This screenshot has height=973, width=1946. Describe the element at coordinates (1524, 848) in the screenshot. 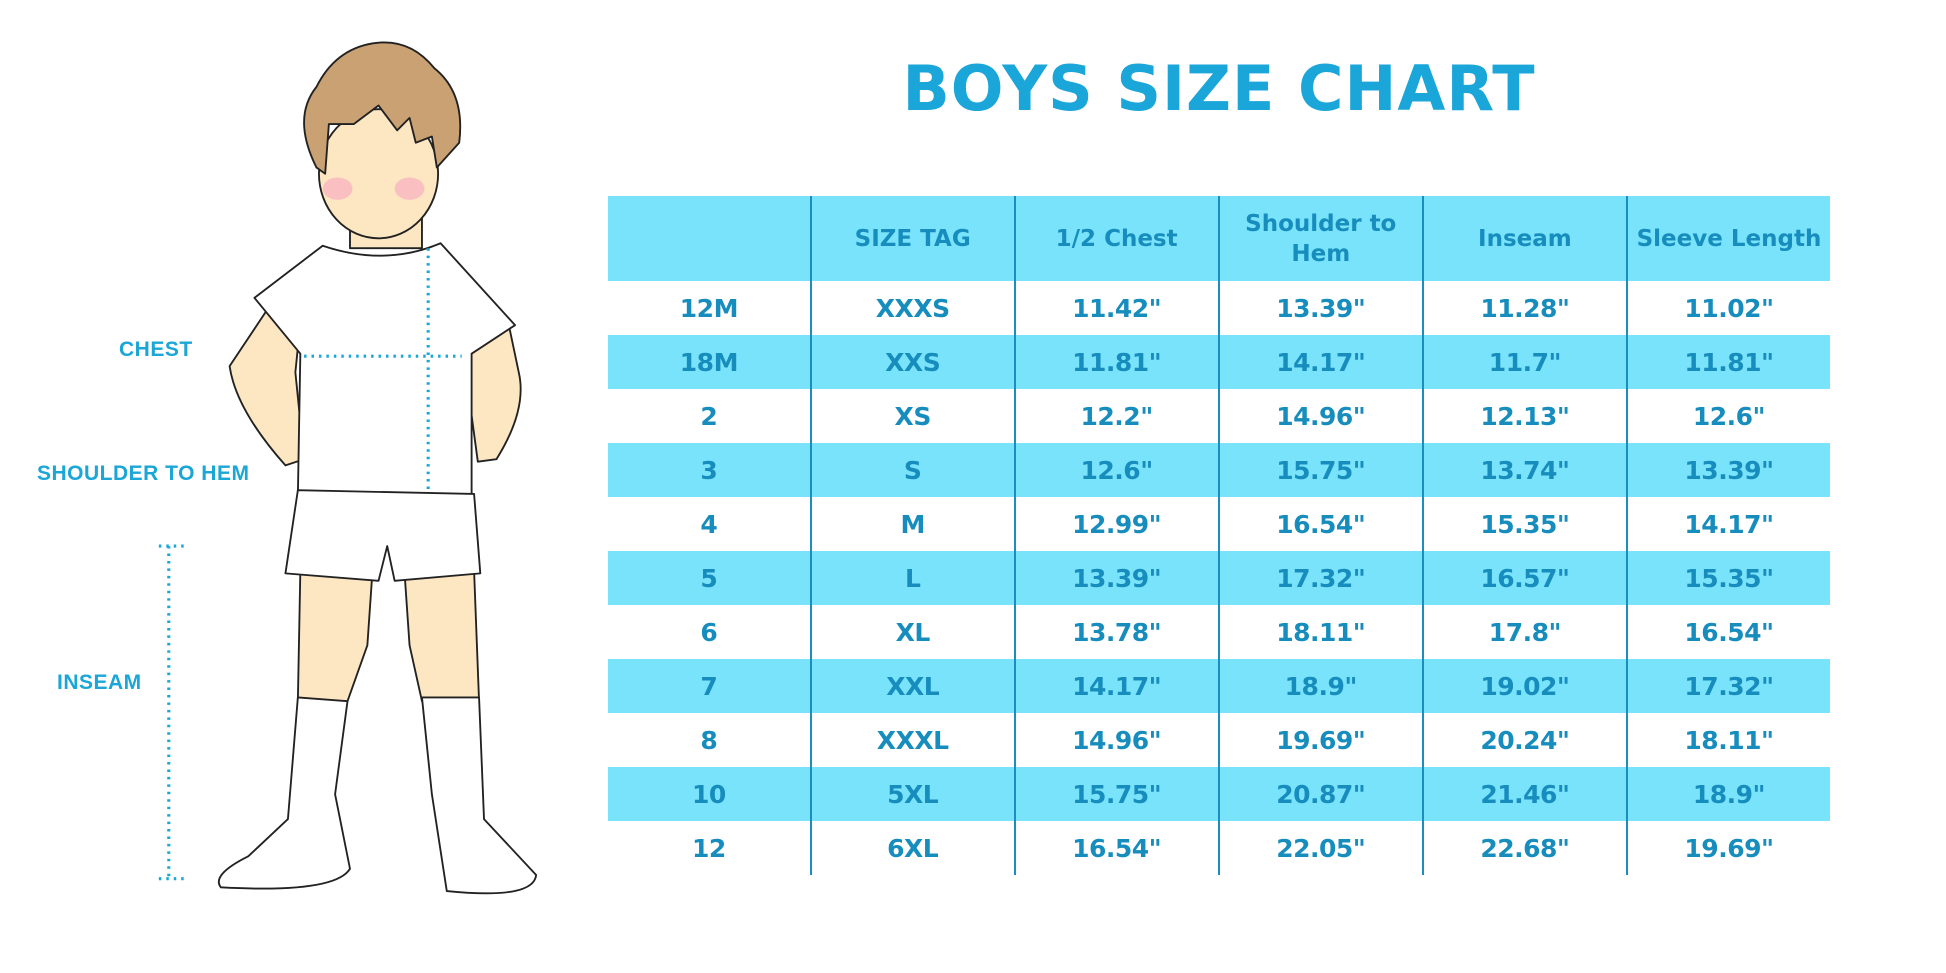

I see `table-cell: 22.68"` at that location.